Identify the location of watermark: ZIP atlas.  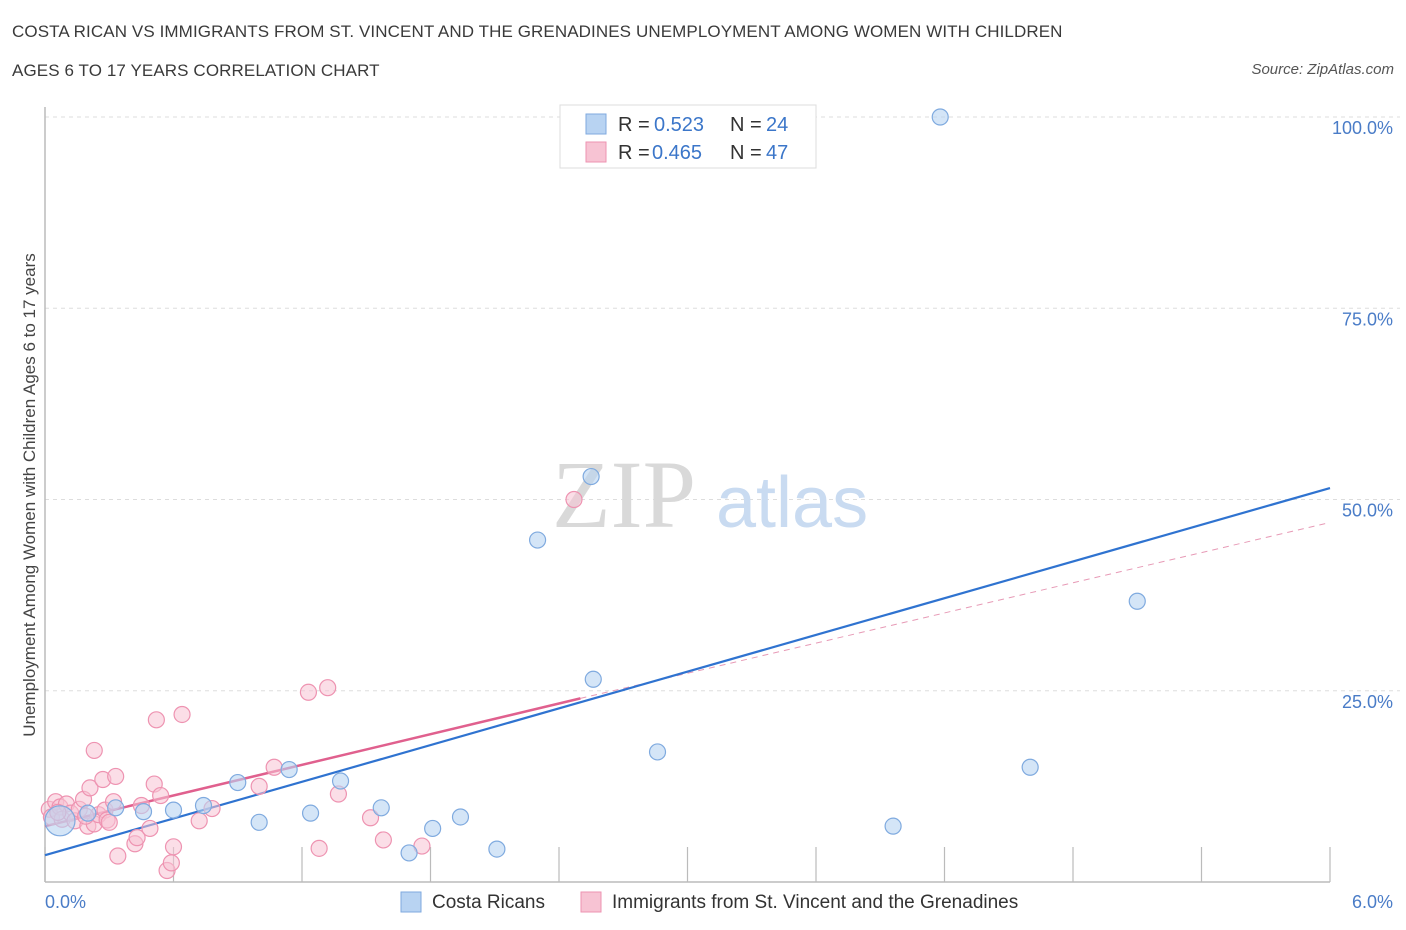
(710, 494).